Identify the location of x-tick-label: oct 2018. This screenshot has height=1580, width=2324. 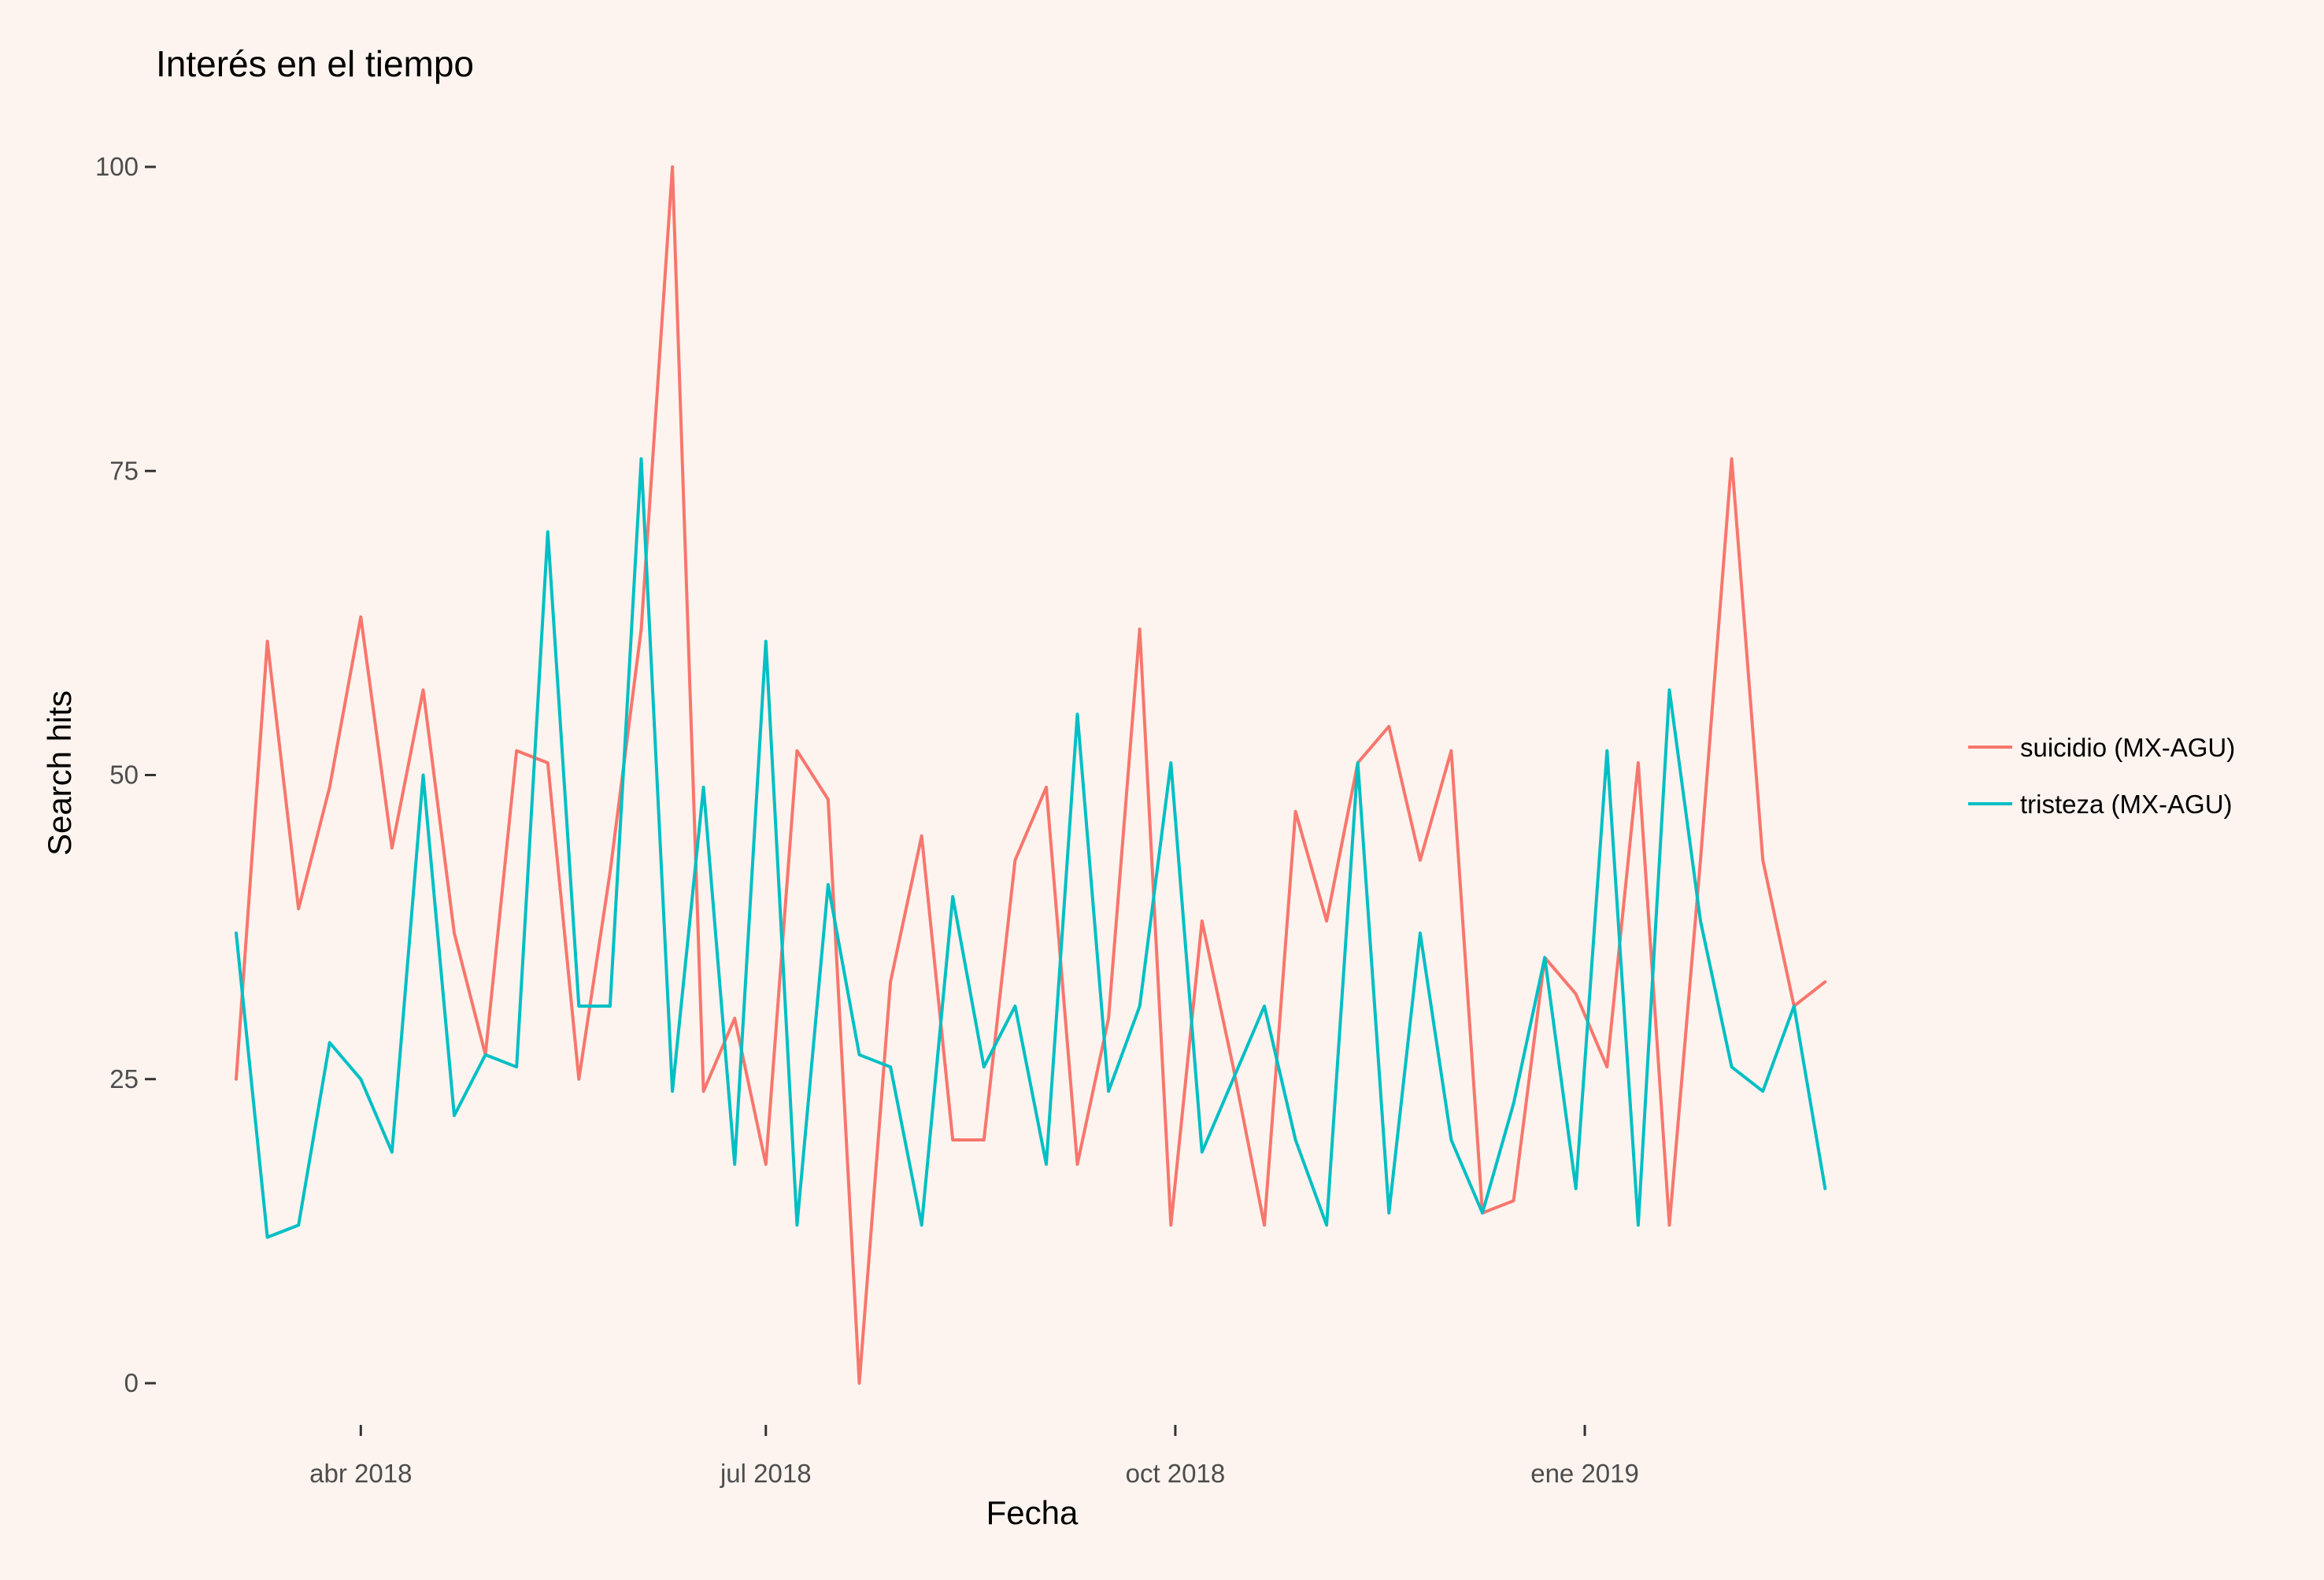
(1176, 1473).